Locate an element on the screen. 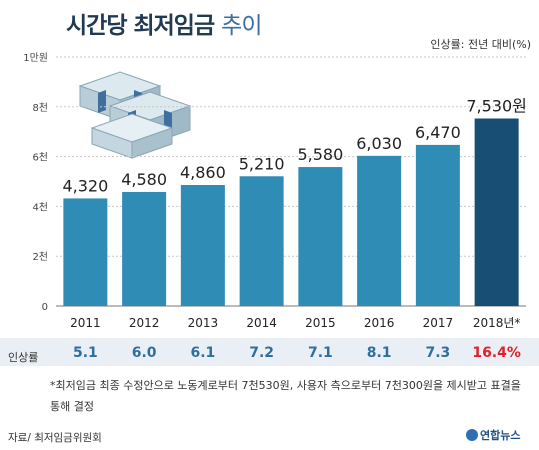  rate-row-band is located at coordinates (269, 352).